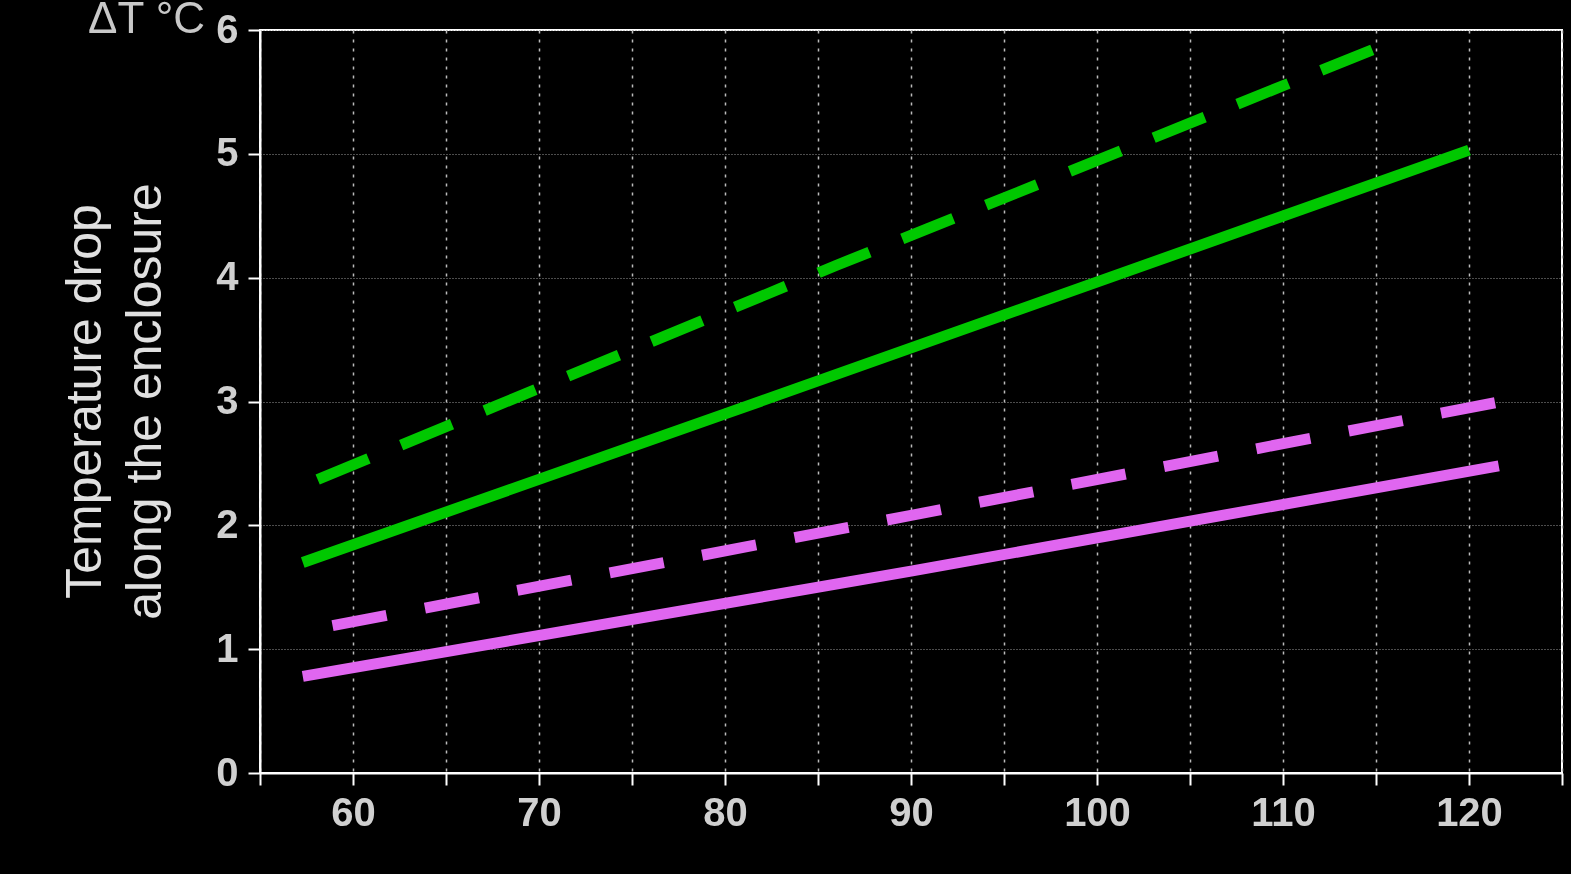 The image size is (1571, 874). Describe the element at coordinates (147, 21) in the screenshot. I see `text: ΔT °C` at that location.